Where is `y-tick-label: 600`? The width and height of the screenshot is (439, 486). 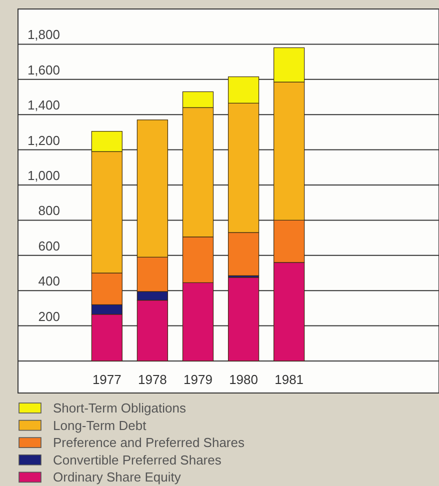
y-tick-label: 600 is located at coordinates (49, 246).